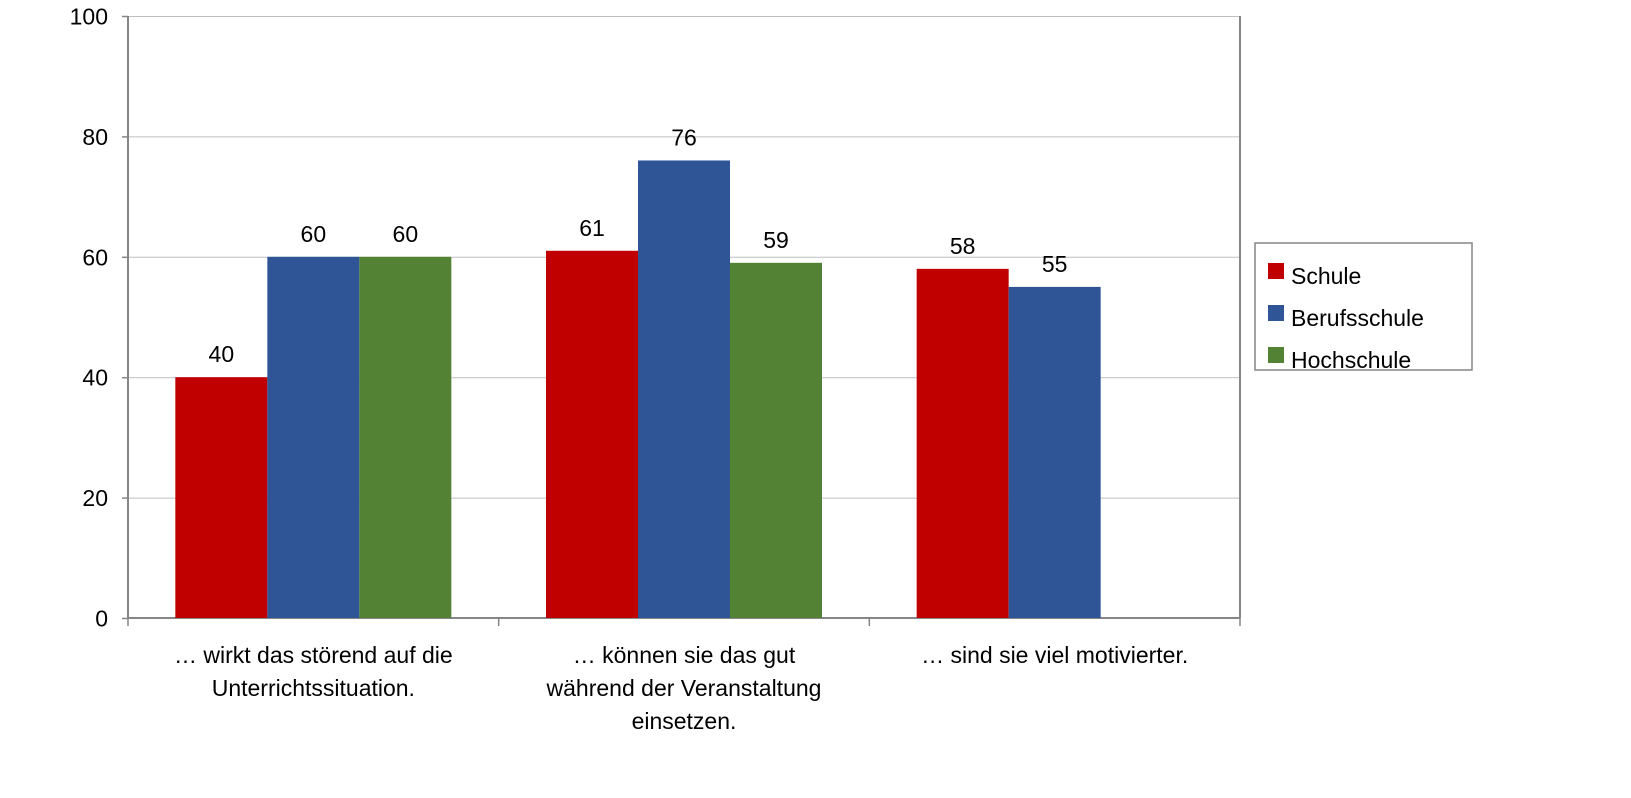  What do you see at coordinates (313, 655) in the screenshot?
I see `x-category-label: … wirkt das störend auf die` at bounding box center [313, 655].